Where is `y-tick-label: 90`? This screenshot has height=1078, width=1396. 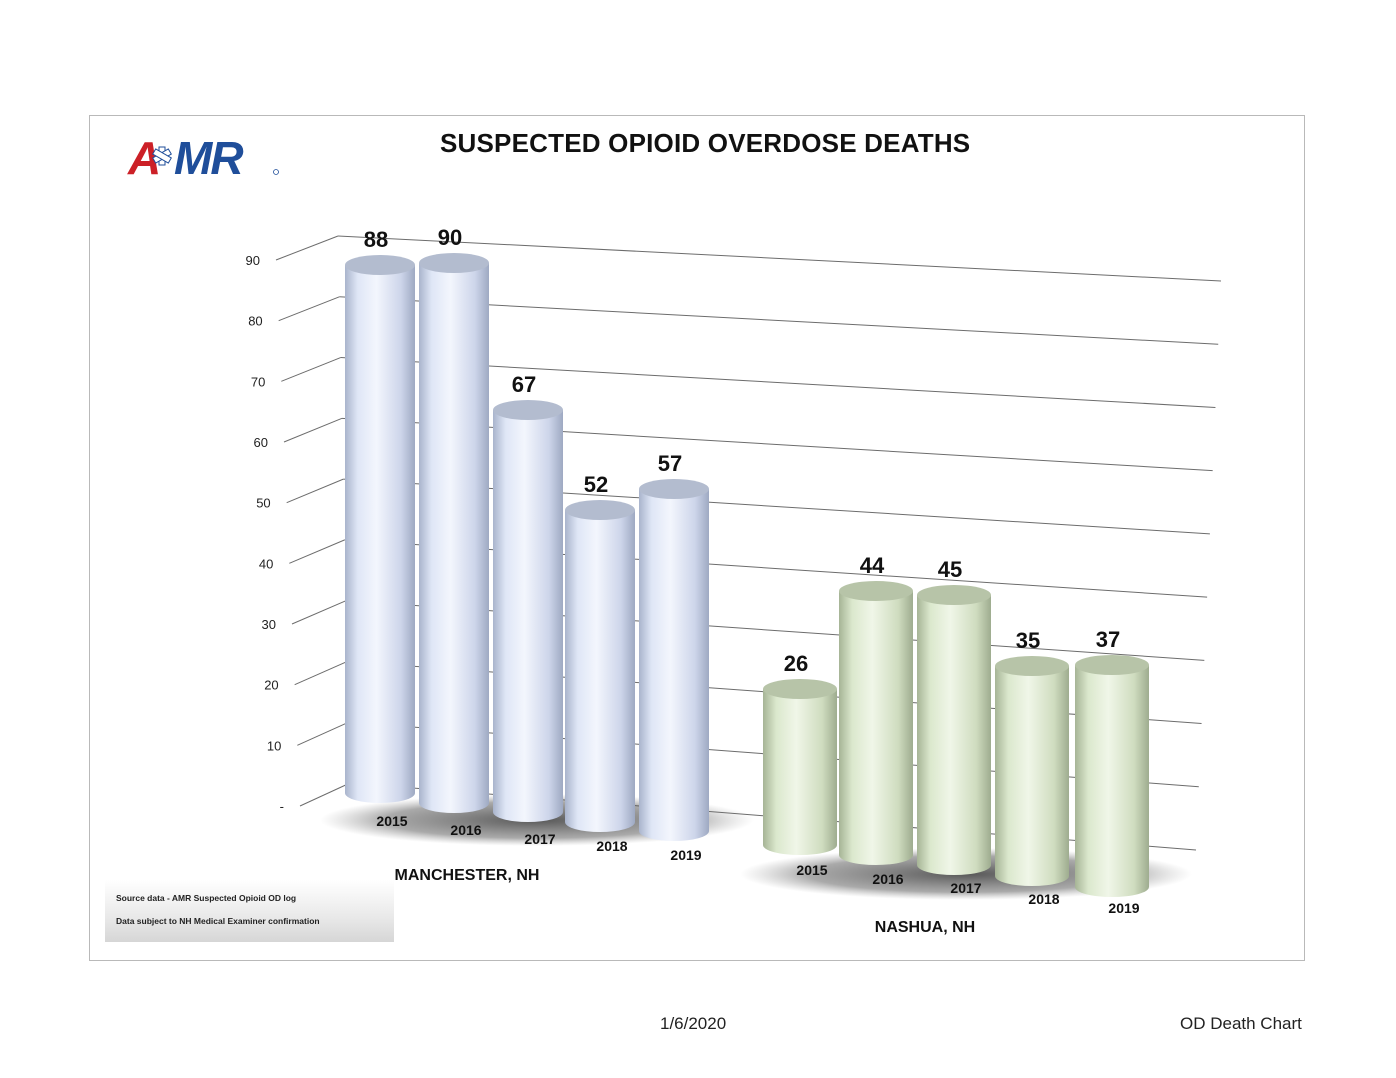 y-tick-label: 90 is located at coordinates (253, 260).